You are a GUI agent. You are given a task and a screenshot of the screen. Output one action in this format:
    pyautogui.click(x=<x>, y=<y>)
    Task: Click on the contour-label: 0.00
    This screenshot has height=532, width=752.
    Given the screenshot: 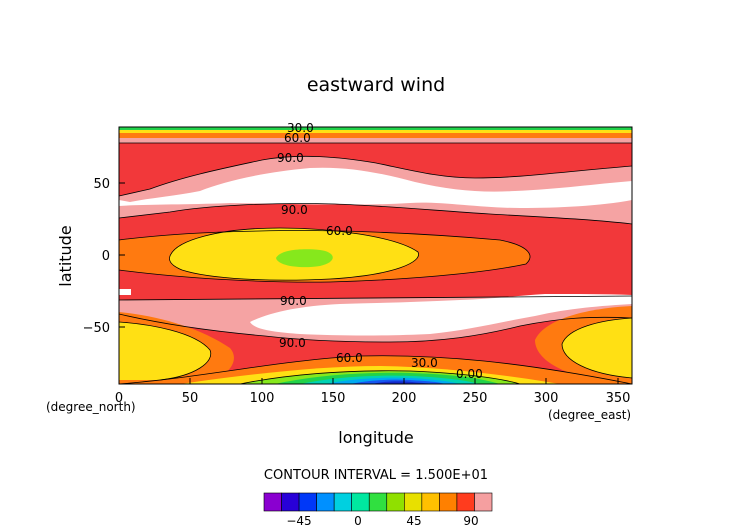 What is the action you would take?
    pyautogui.click(x=469, y=374)
    